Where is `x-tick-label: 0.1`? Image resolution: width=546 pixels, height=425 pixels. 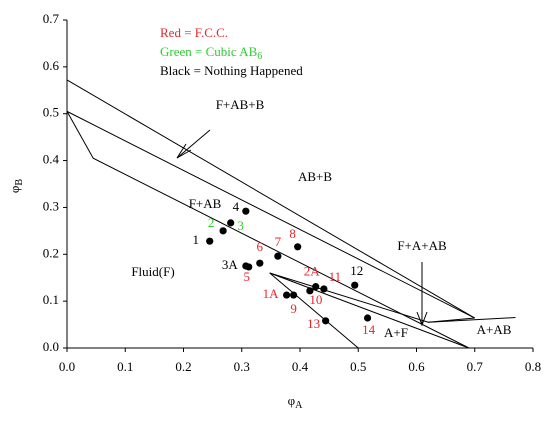 x-tick-label: 0.1 is located at coordinates (125, 366).